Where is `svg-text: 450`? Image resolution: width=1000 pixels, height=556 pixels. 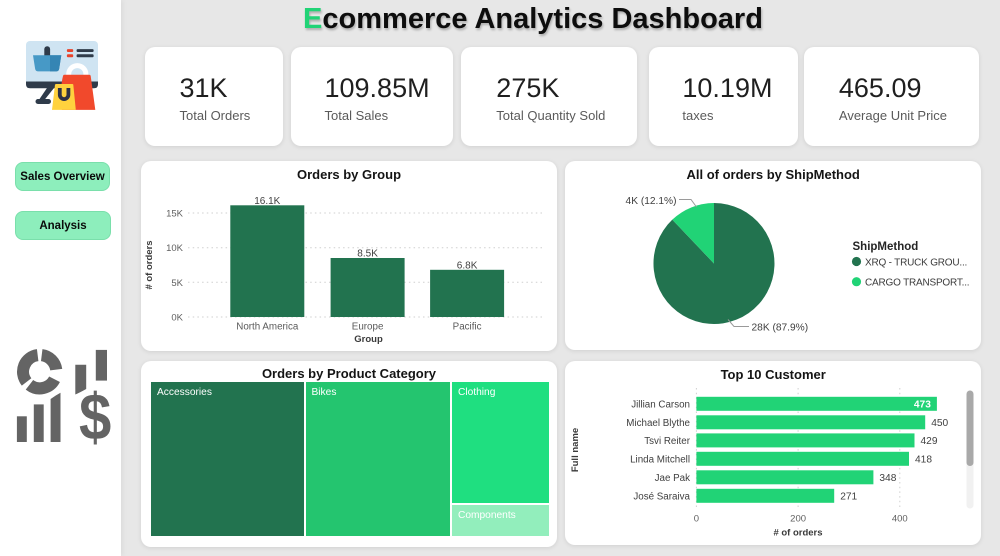 svg-text: 450 is located at coordinates (939, 423).